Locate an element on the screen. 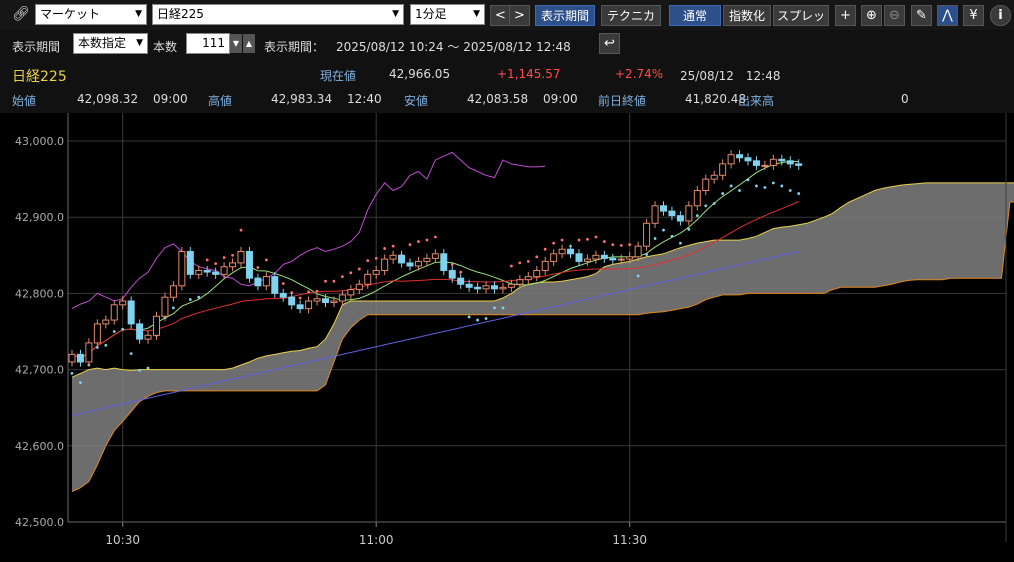 The image size is (1014, 562). volume-label: 出来高 is located at coordinates (756, 101).